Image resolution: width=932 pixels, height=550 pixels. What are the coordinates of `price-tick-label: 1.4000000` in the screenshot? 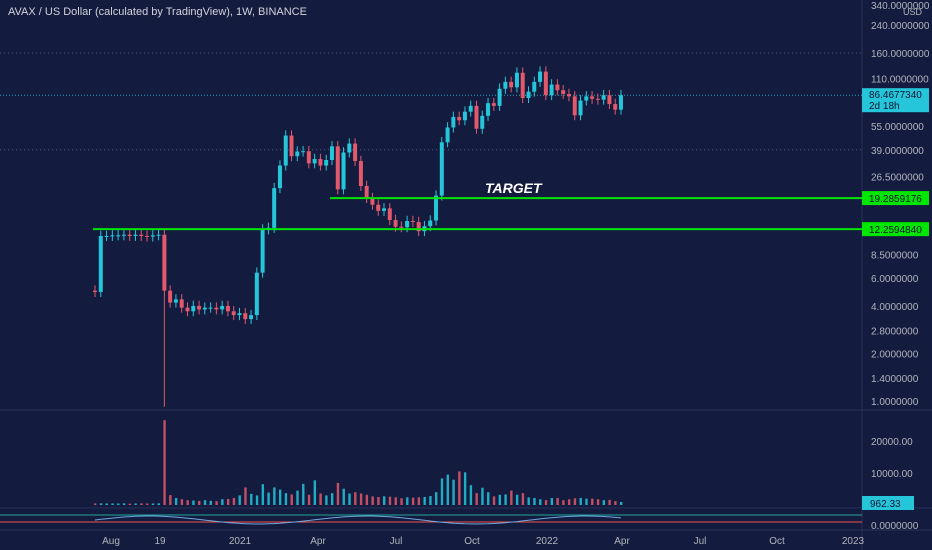 It's located at (895, 379).